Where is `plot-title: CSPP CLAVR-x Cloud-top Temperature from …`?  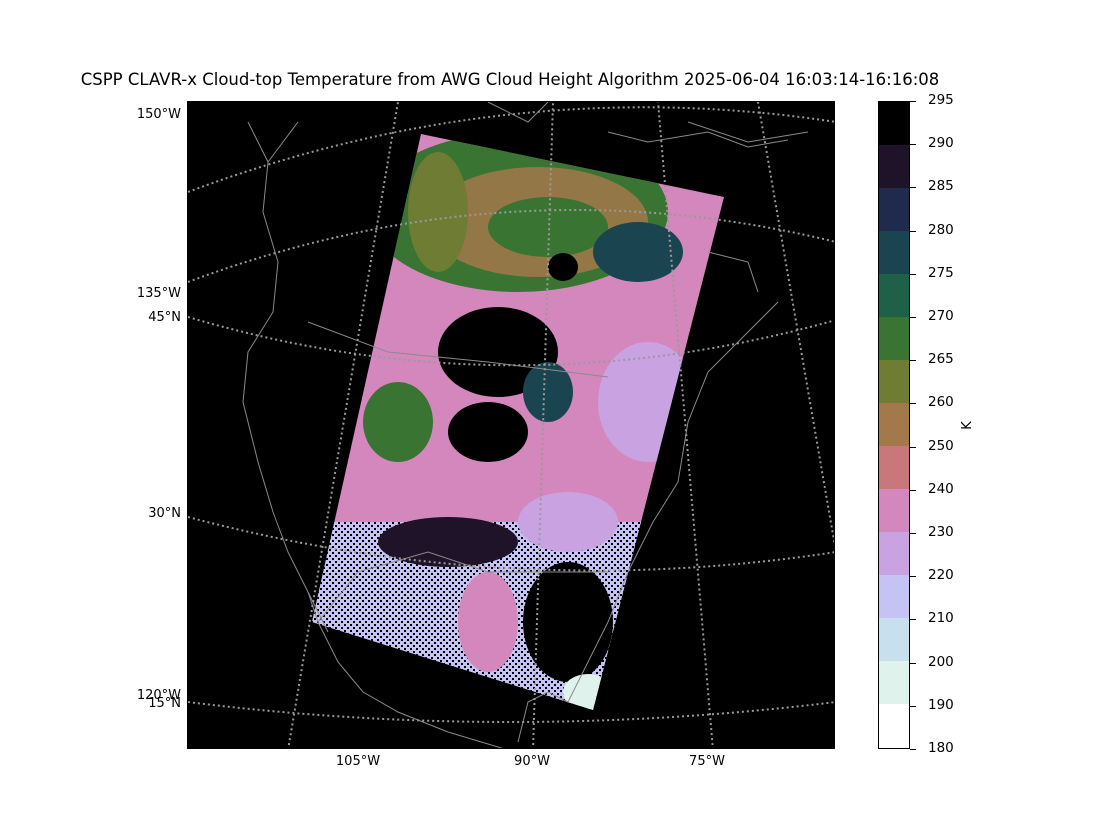 plot-title: CSPP CLAVR-x Cloud-top Temperature from … is located at coordinates (510, 79).